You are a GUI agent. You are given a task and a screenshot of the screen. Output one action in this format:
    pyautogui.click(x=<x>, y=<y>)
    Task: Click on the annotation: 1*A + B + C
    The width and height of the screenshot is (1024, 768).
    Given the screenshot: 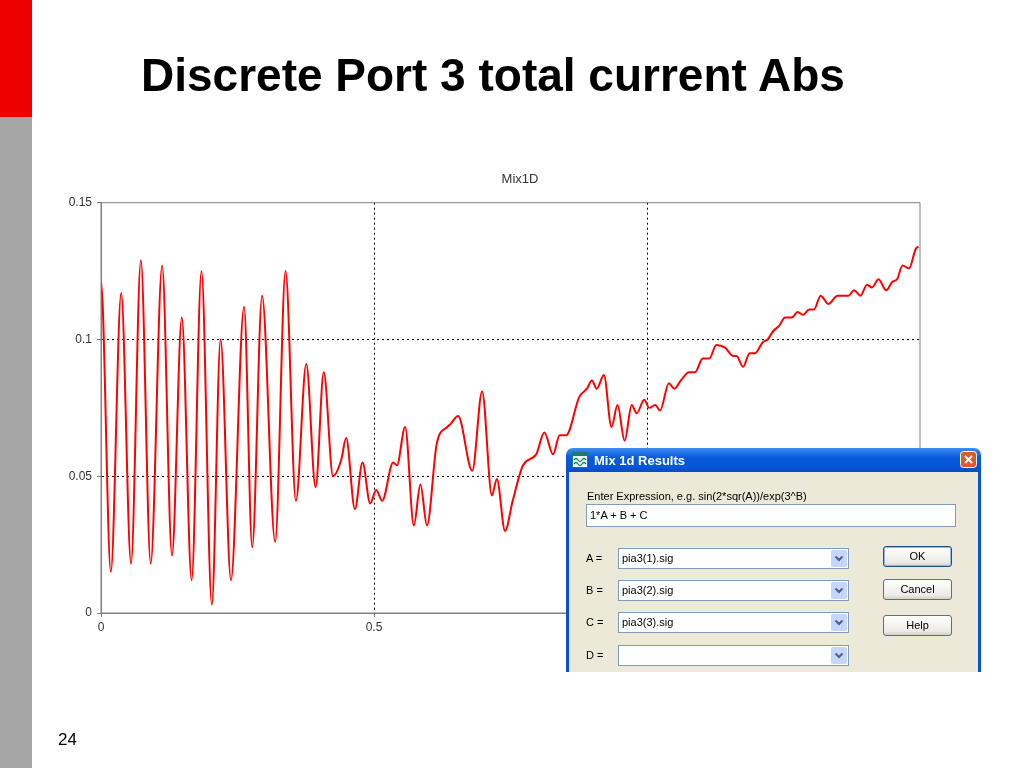 What is the action you would take?
    pyautogui.click(x=619, y=515)
    